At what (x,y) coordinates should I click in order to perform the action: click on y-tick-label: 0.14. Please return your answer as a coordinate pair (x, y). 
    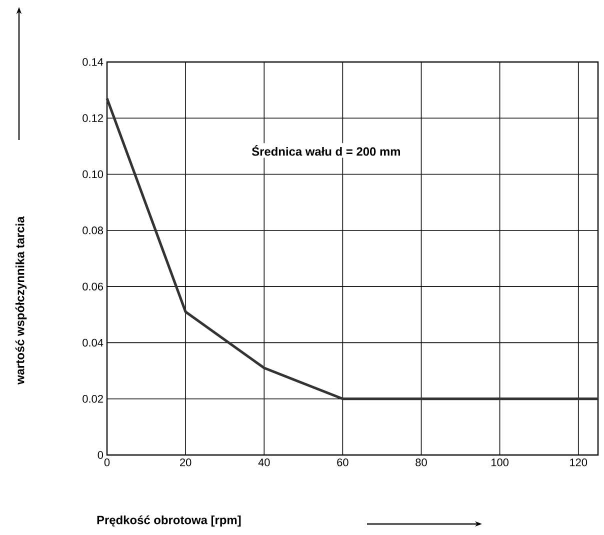
    Looking at the image, I should click on (93, 62).